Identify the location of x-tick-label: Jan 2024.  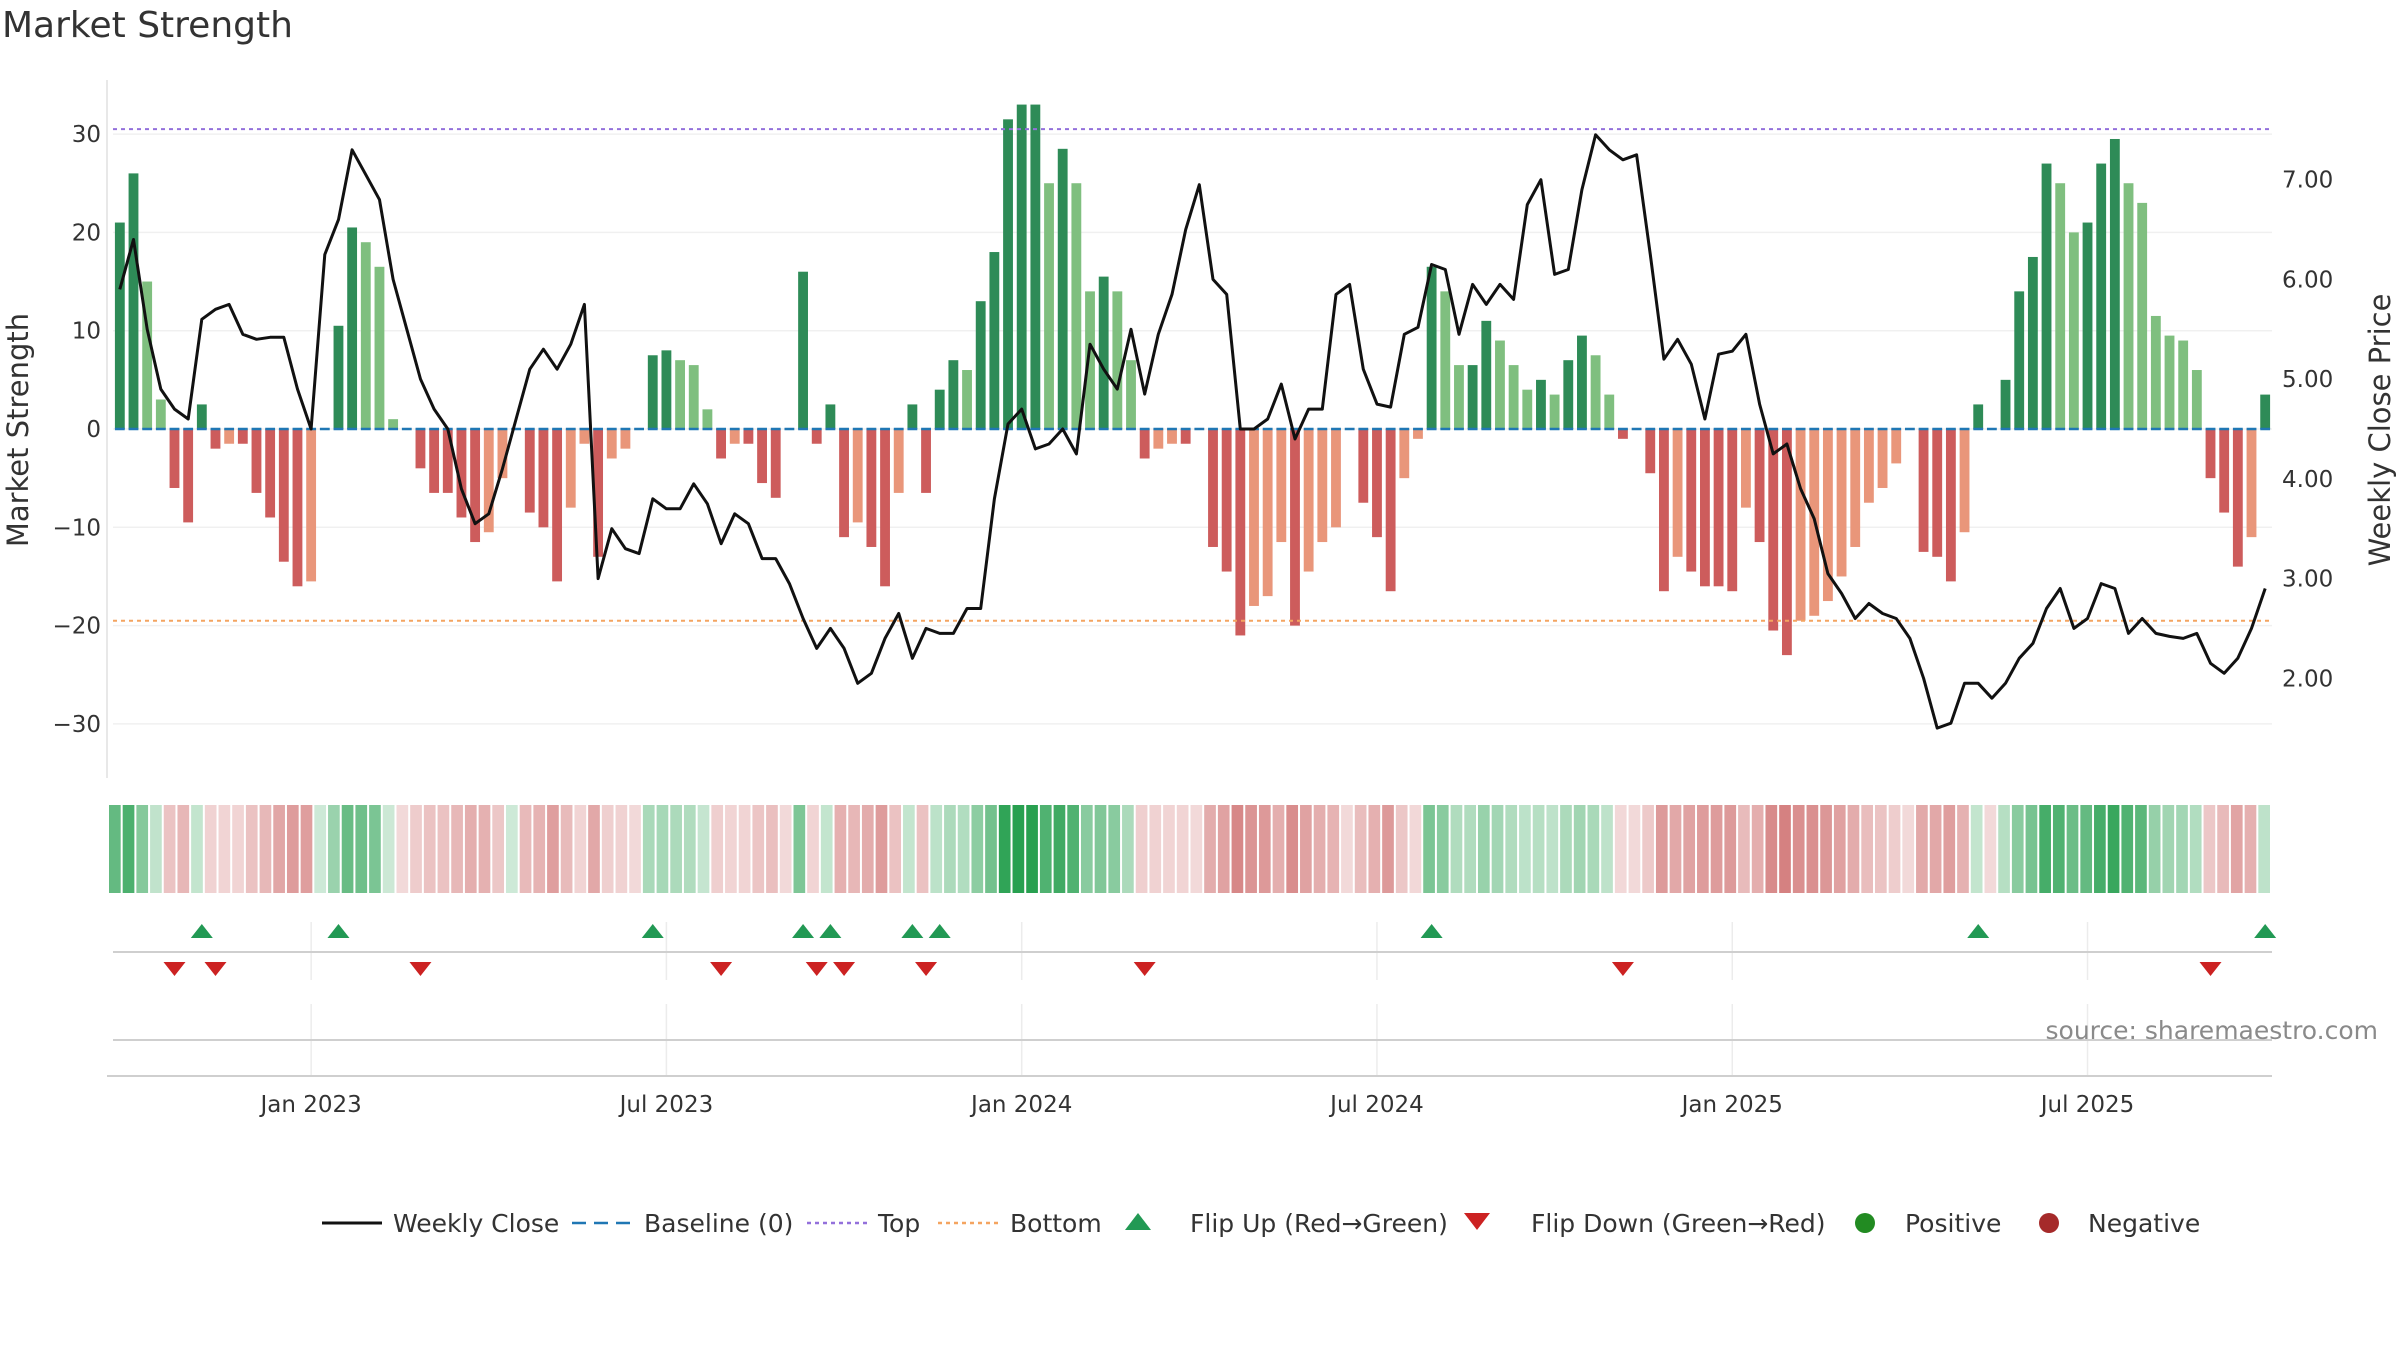
(1020, 1105).